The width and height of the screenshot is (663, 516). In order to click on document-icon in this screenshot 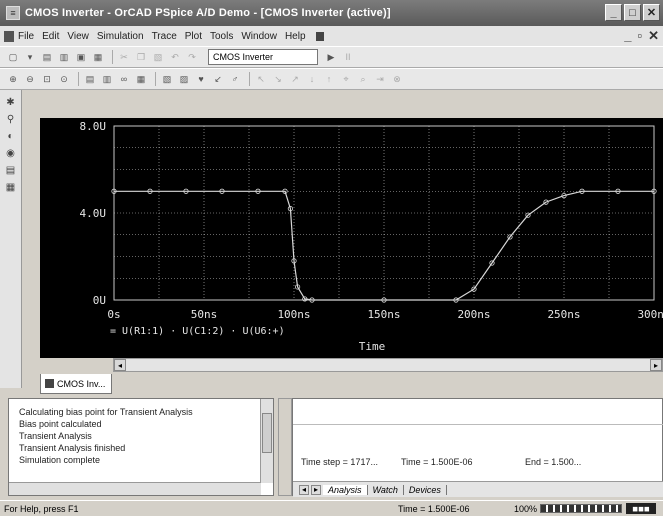, I will do `click(9, 36)`.